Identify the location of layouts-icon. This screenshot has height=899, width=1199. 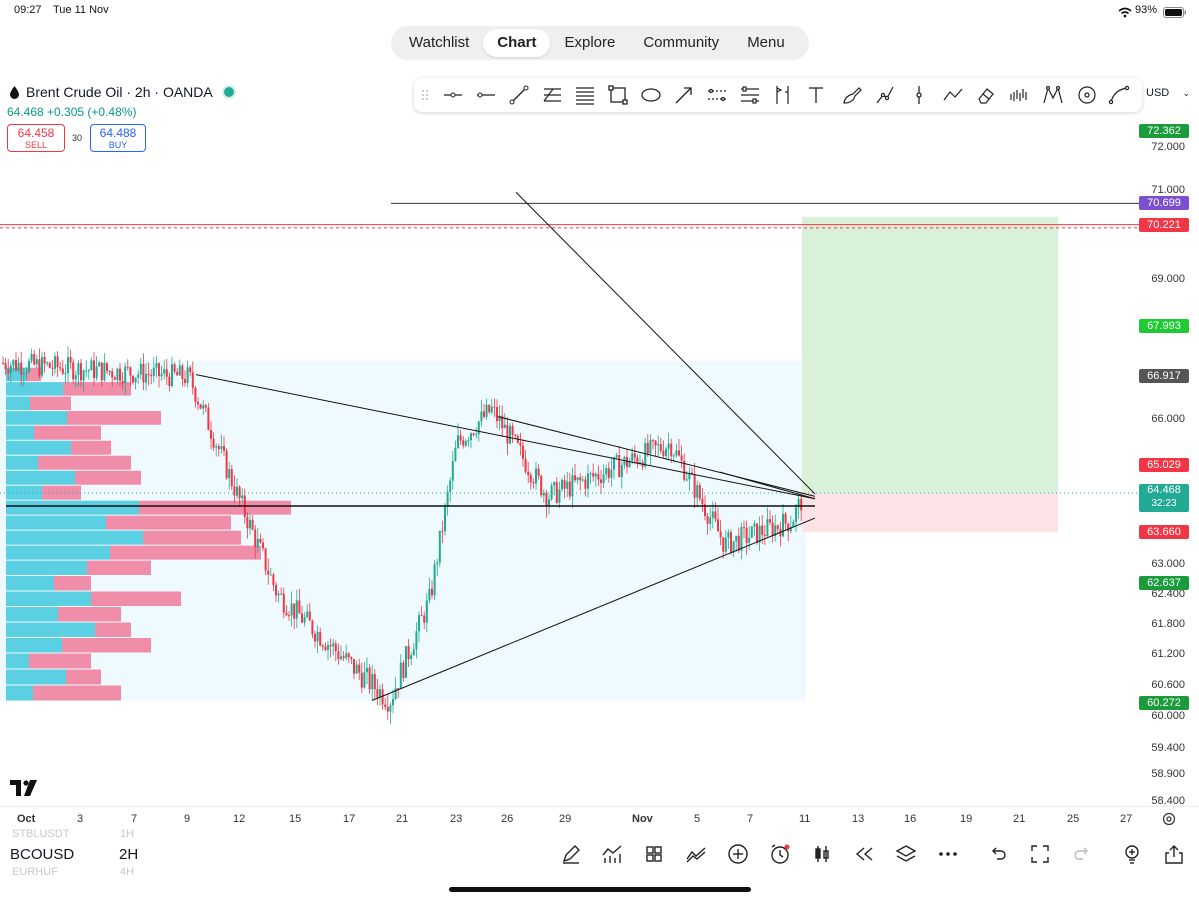
(654, 854).